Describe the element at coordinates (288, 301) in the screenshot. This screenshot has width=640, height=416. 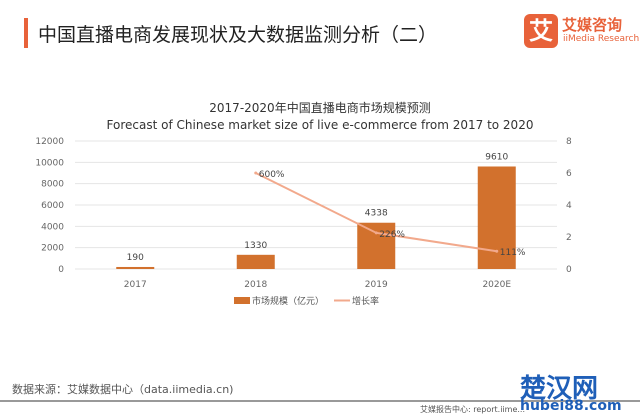
I see `legend-bar-label: 市场规模（亿元）` at that location.